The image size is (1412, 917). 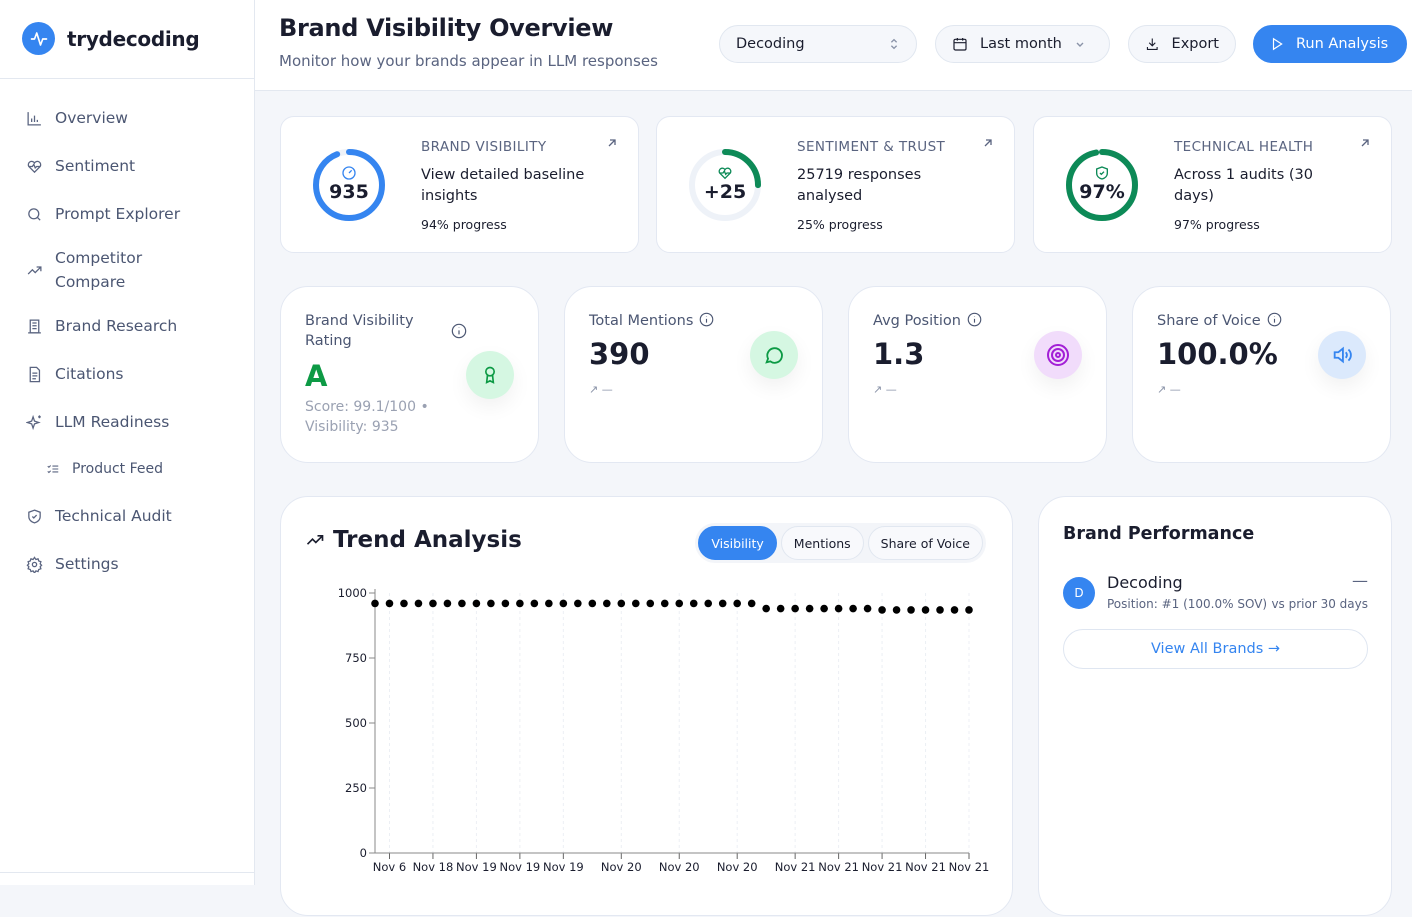 I want to click on brand-select: Decoding, so click(x=818, y=44).